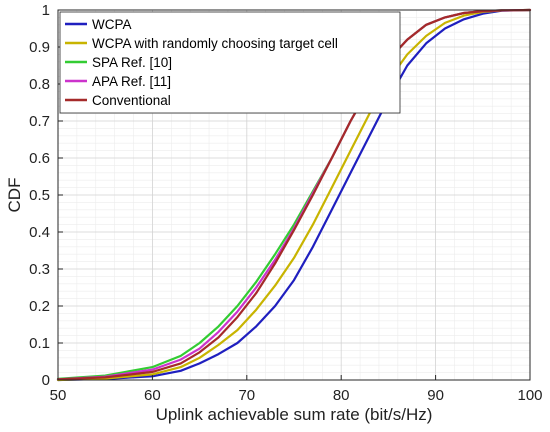 This screenshot has height=432, width=550. Describe the element at coordinates (39, 269) in the screenshot. I see `y-tick-label: 0.3` at that location.